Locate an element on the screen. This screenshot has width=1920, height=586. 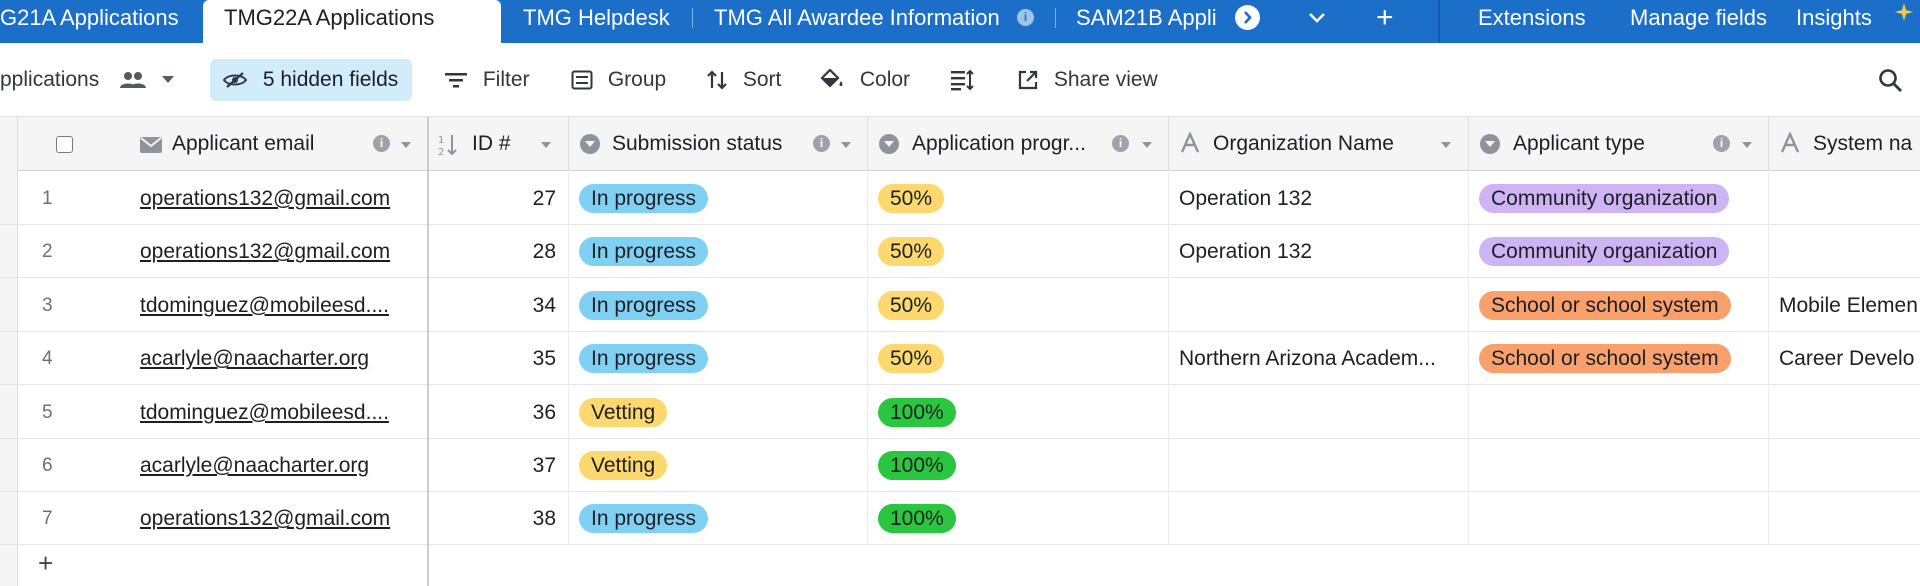
id-cell: 38 is located at coordinates (498, 519).